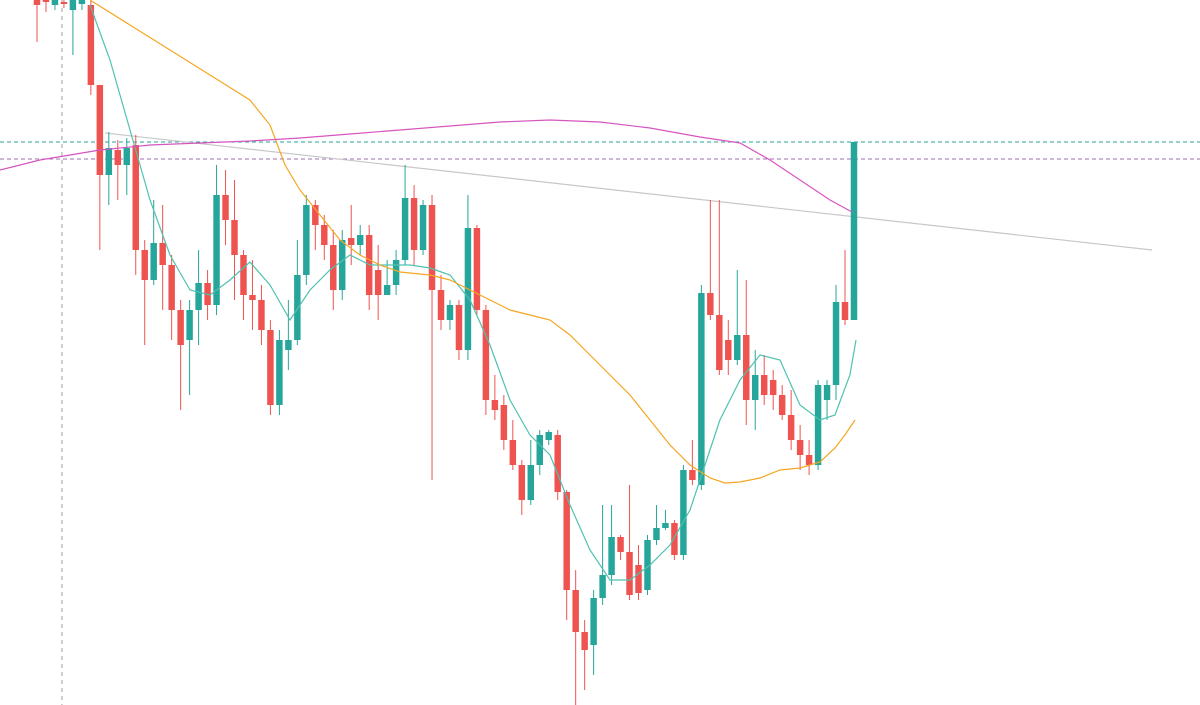  Describe the element at coordinates (426, 166) in the screenshot. I see `moving-average-line` at that location.